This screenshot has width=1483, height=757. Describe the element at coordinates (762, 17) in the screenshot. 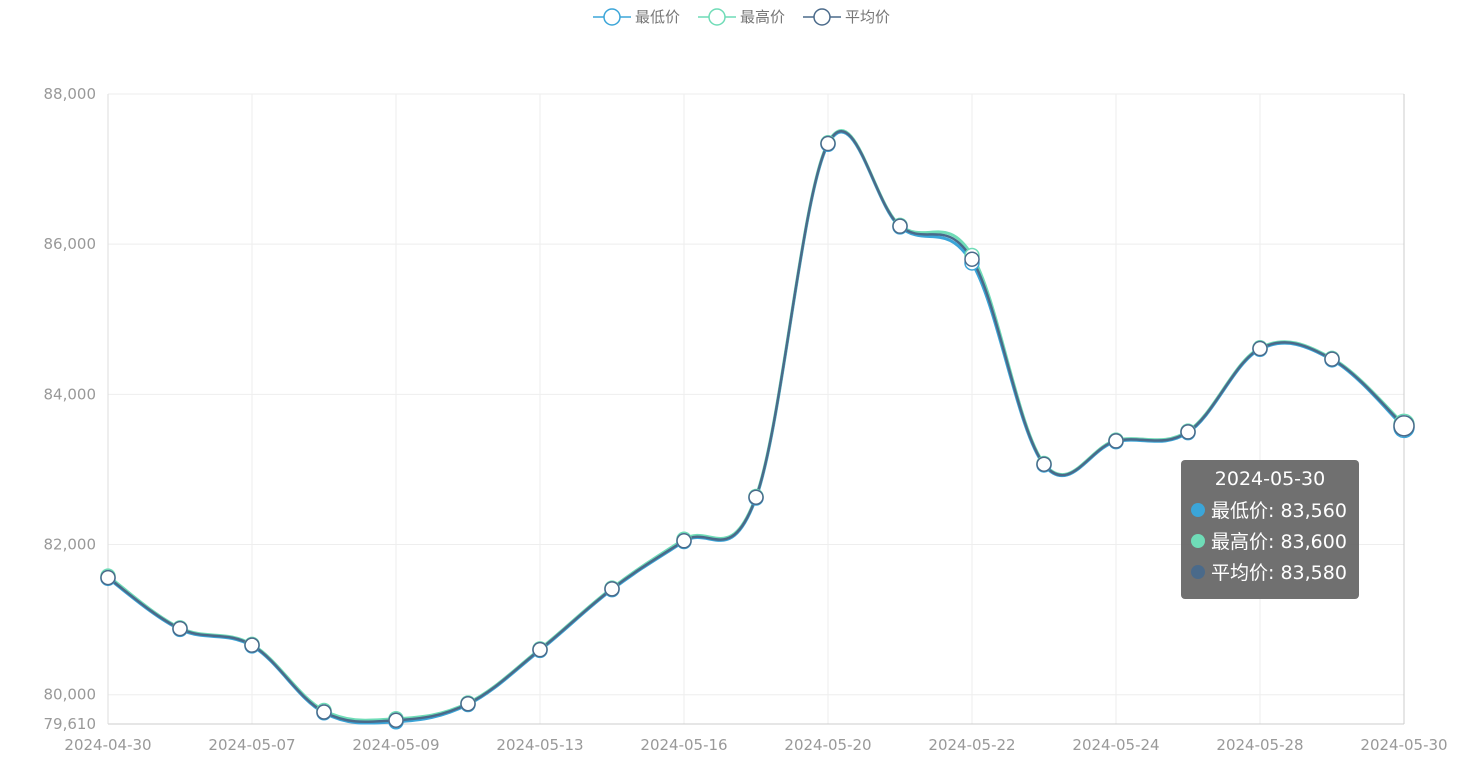

I see `legend-label-max: 最高价` at that location.